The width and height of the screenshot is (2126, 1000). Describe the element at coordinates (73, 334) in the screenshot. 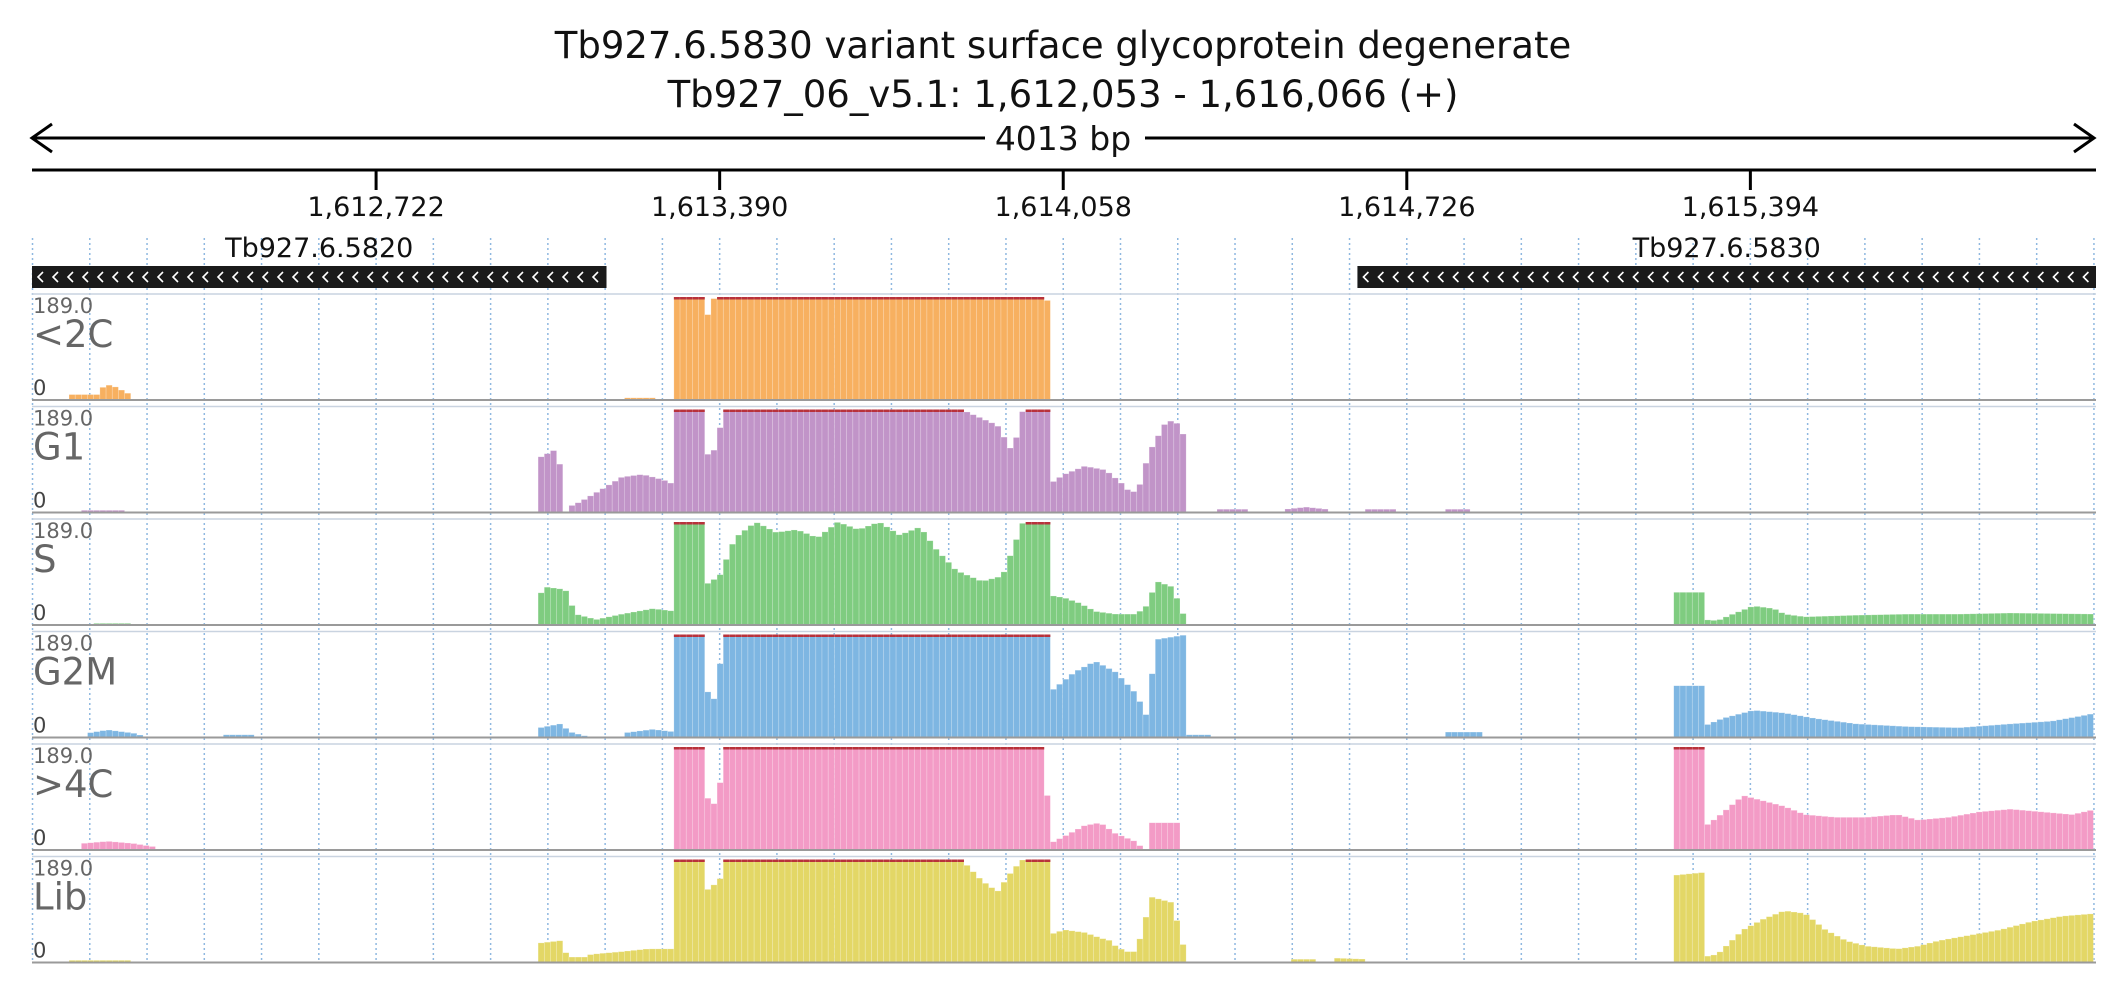

I see `track-name: <2C` at that location.